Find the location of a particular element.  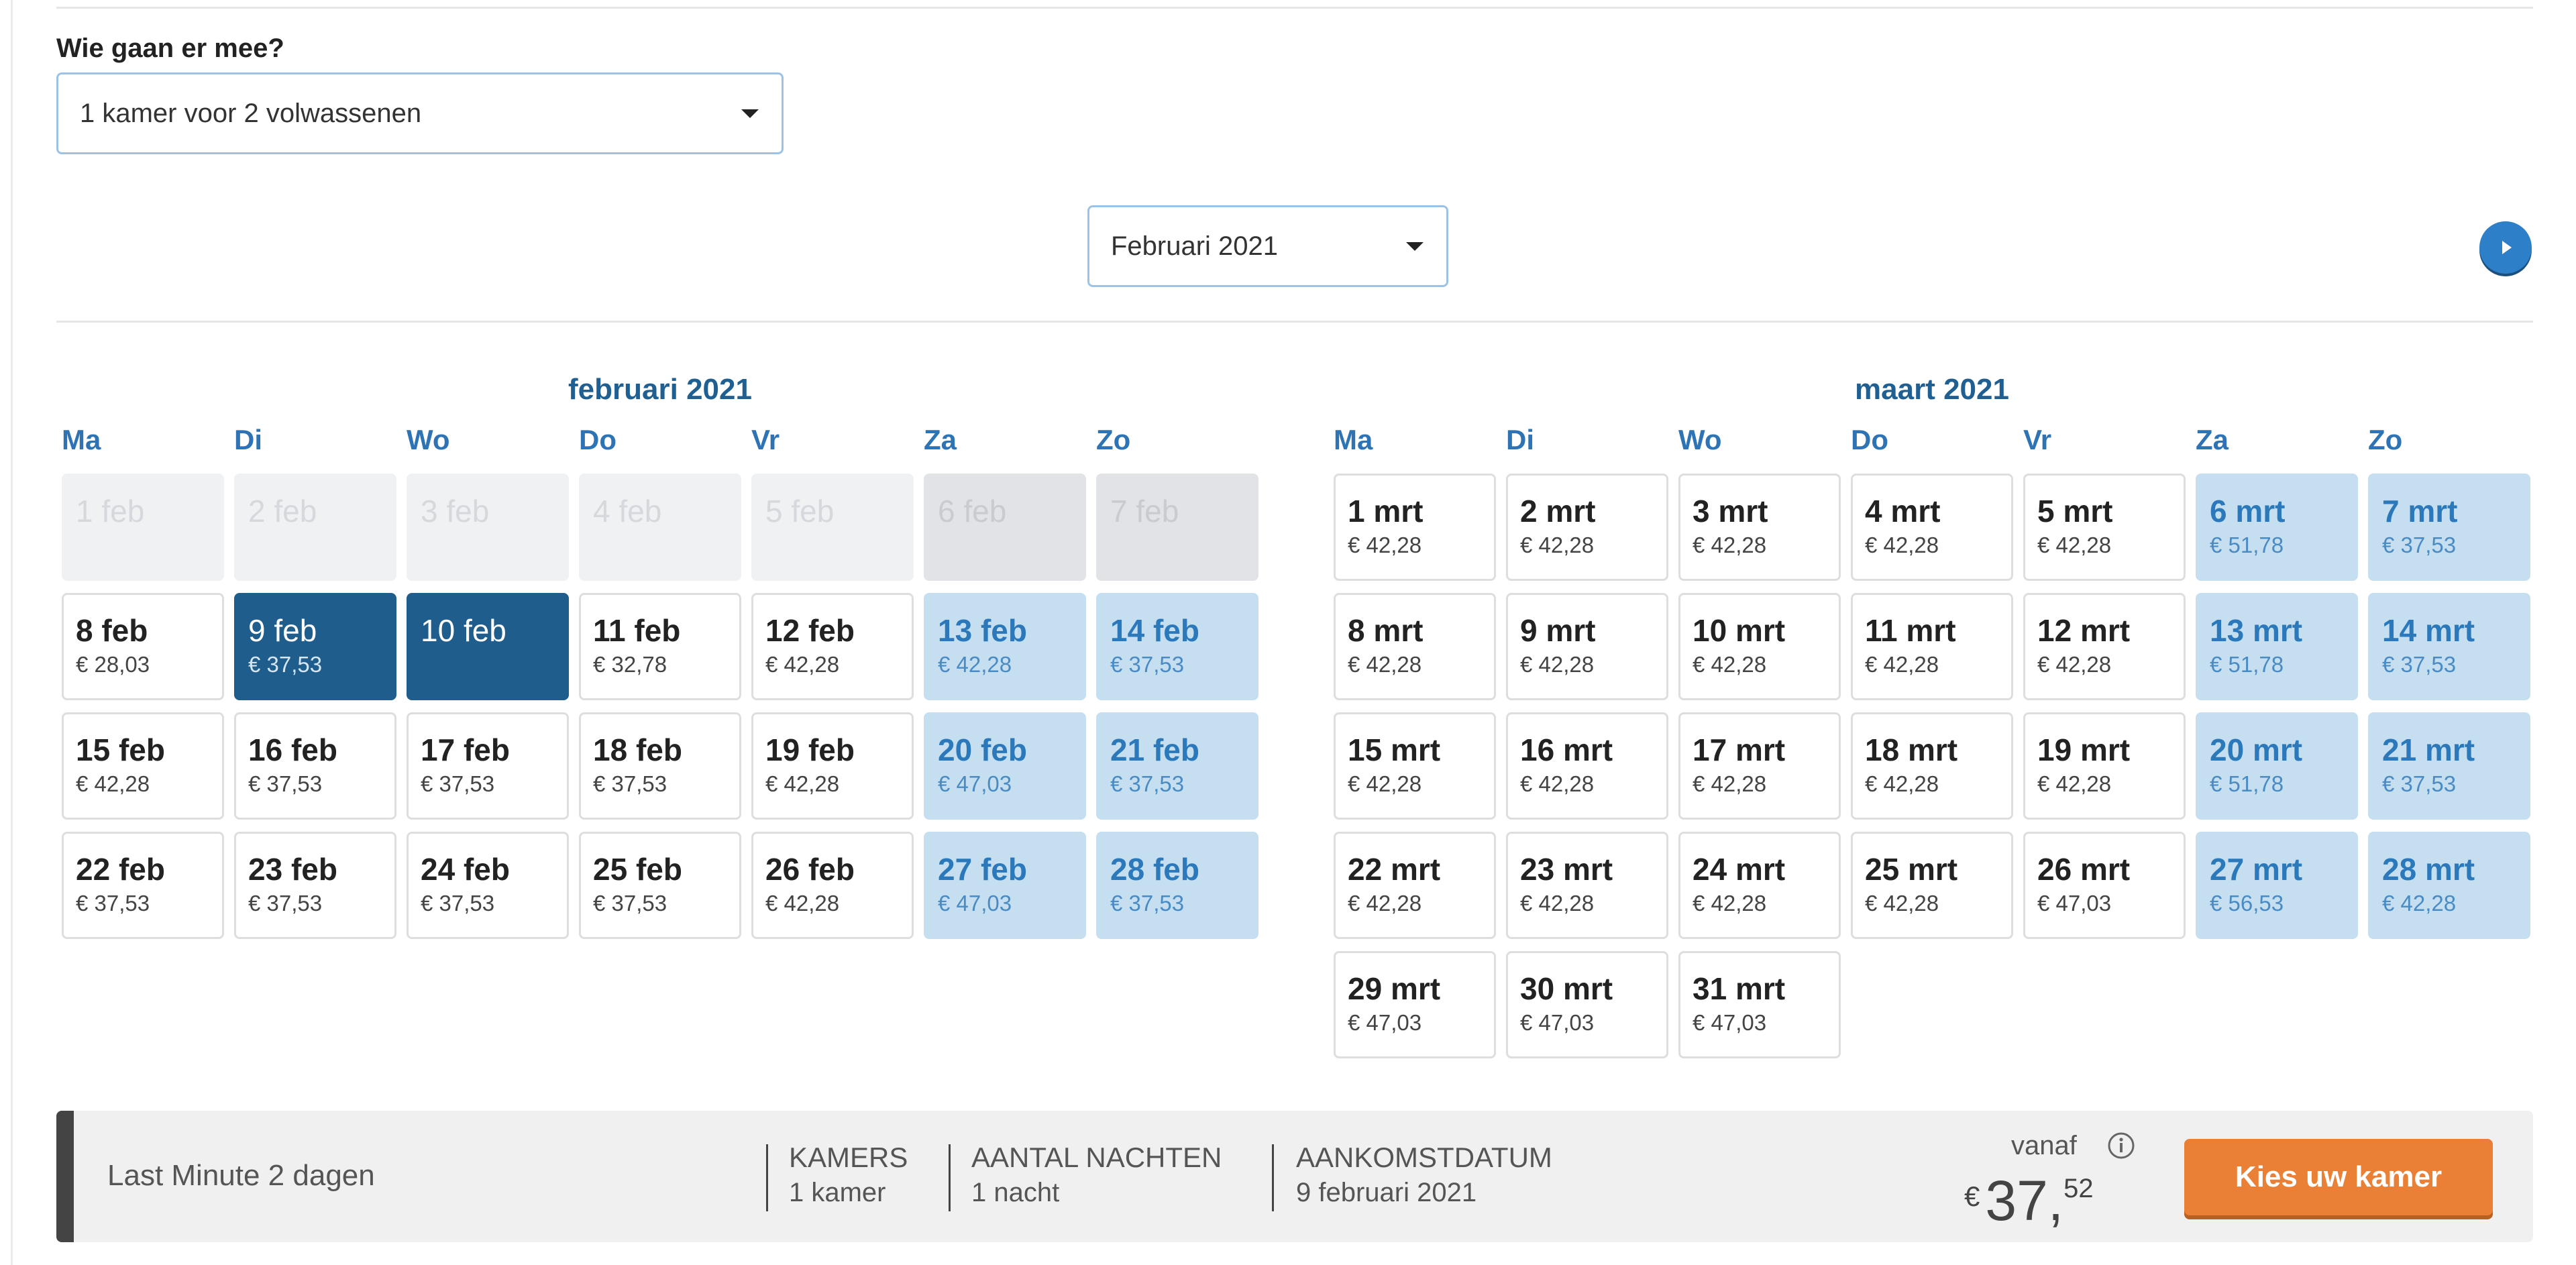

calendar-day: 24 mrt € 42,28 is located at coordinates (1759, 886).